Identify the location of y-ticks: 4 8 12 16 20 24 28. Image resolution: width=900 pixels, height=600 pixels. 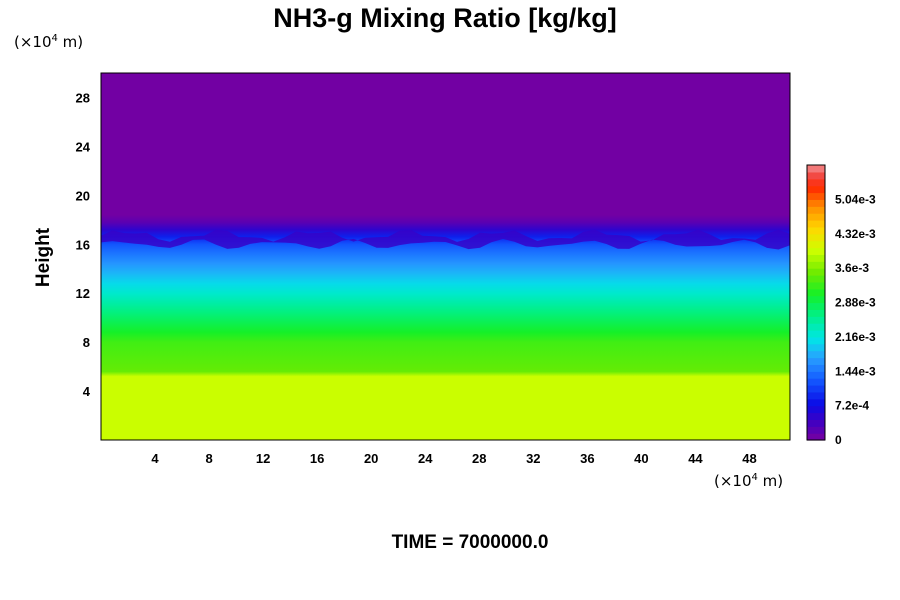
(83, 244).